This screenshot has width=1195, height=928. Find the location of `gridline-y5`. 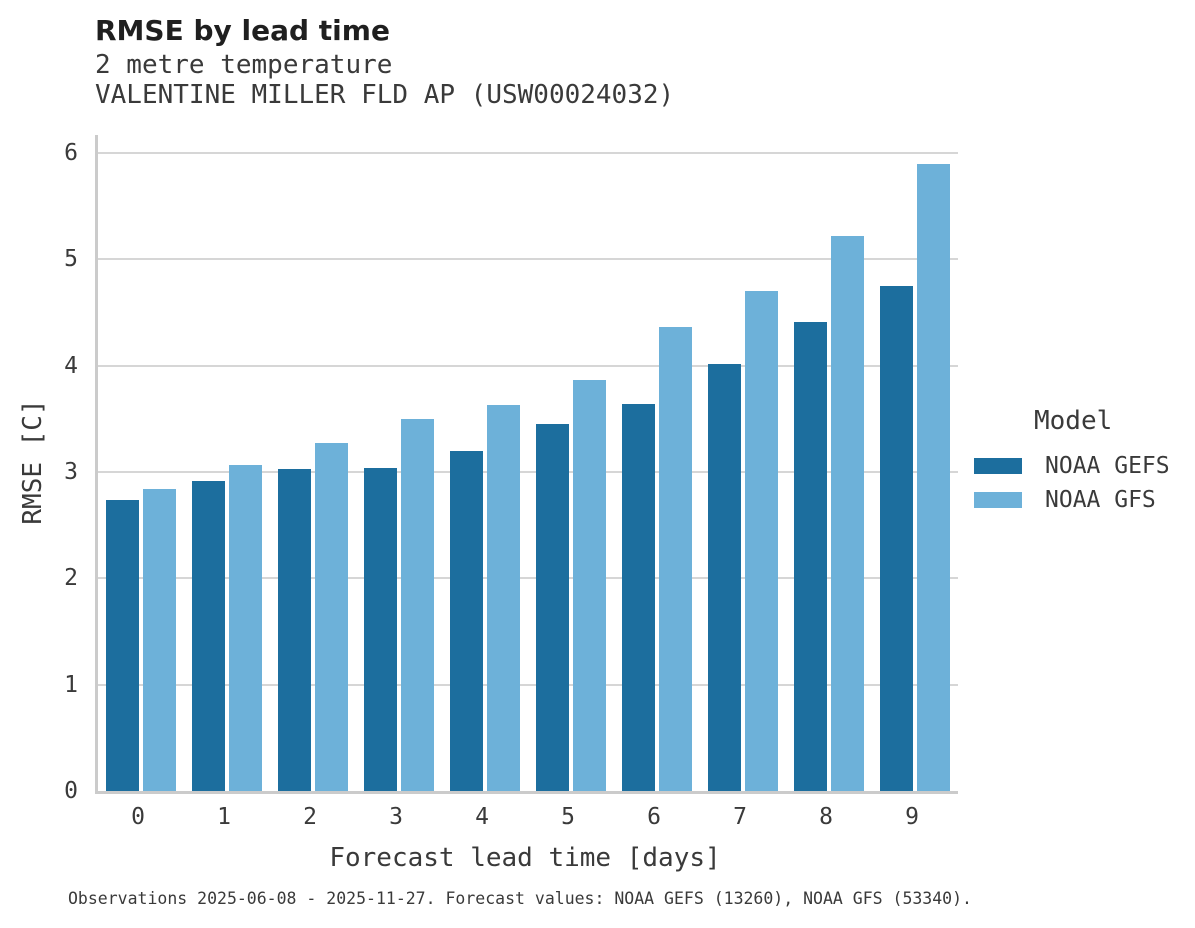

gridline-y5 is located at coordinates (528, 259).